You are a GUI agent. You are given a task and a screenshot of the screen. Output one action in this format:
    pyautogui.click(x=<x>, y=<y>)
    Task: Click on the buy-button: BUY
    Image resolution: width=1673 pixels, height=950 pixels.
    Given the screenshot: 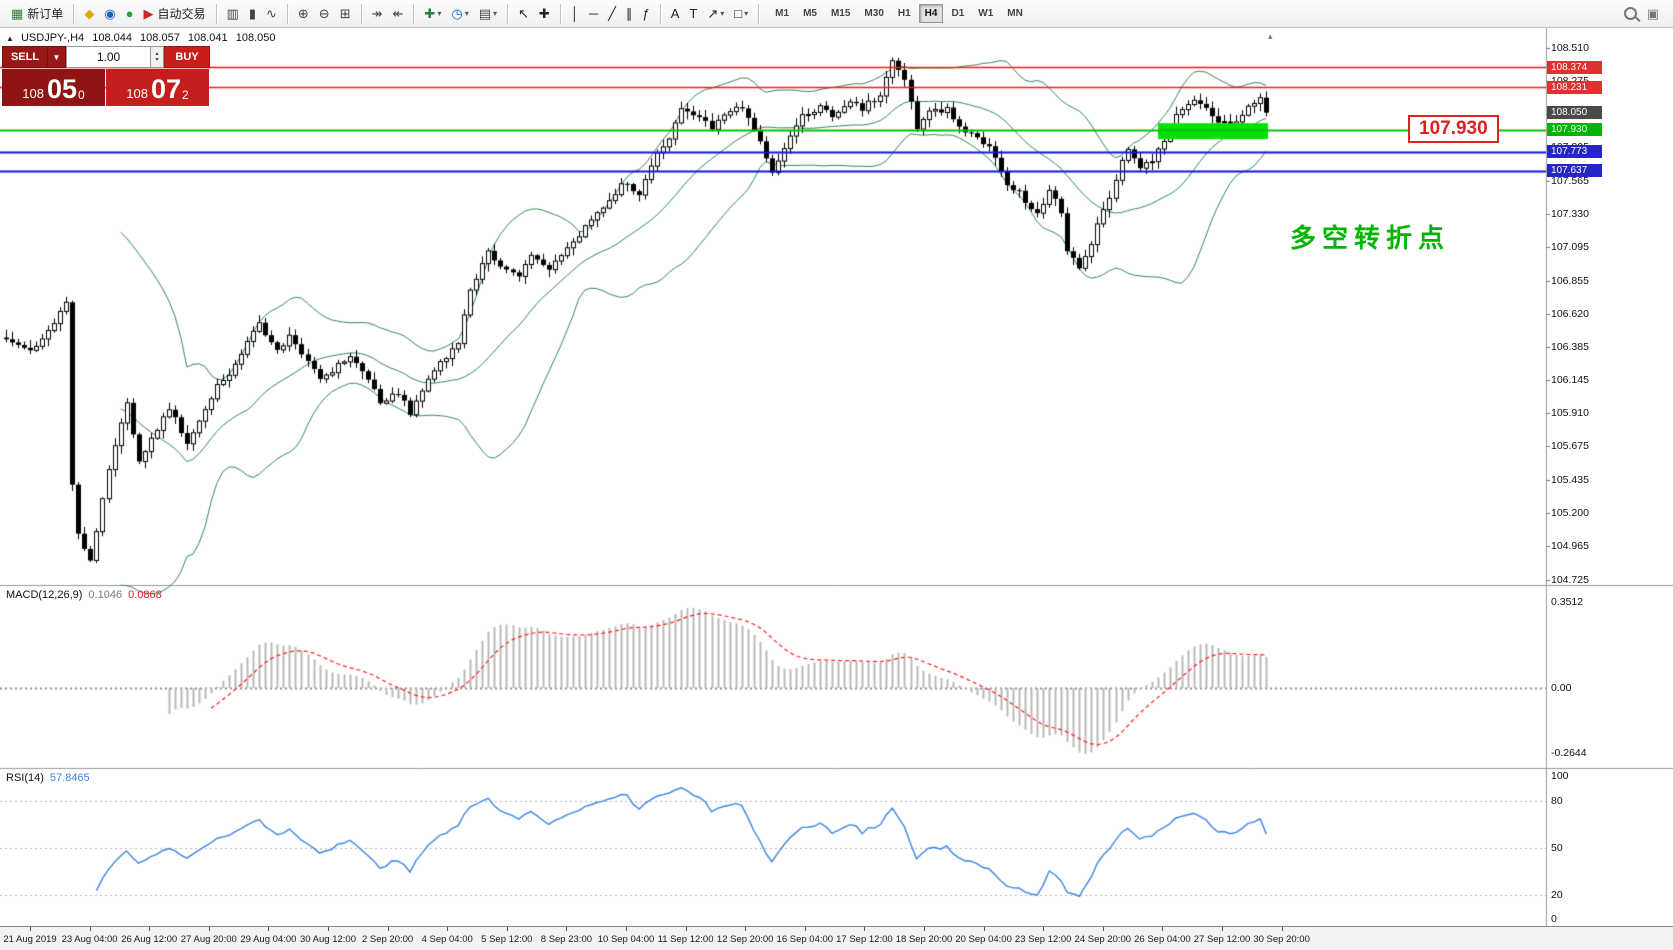 What is the action you would take?
    pyautogui.click(x=187, y=57)
    